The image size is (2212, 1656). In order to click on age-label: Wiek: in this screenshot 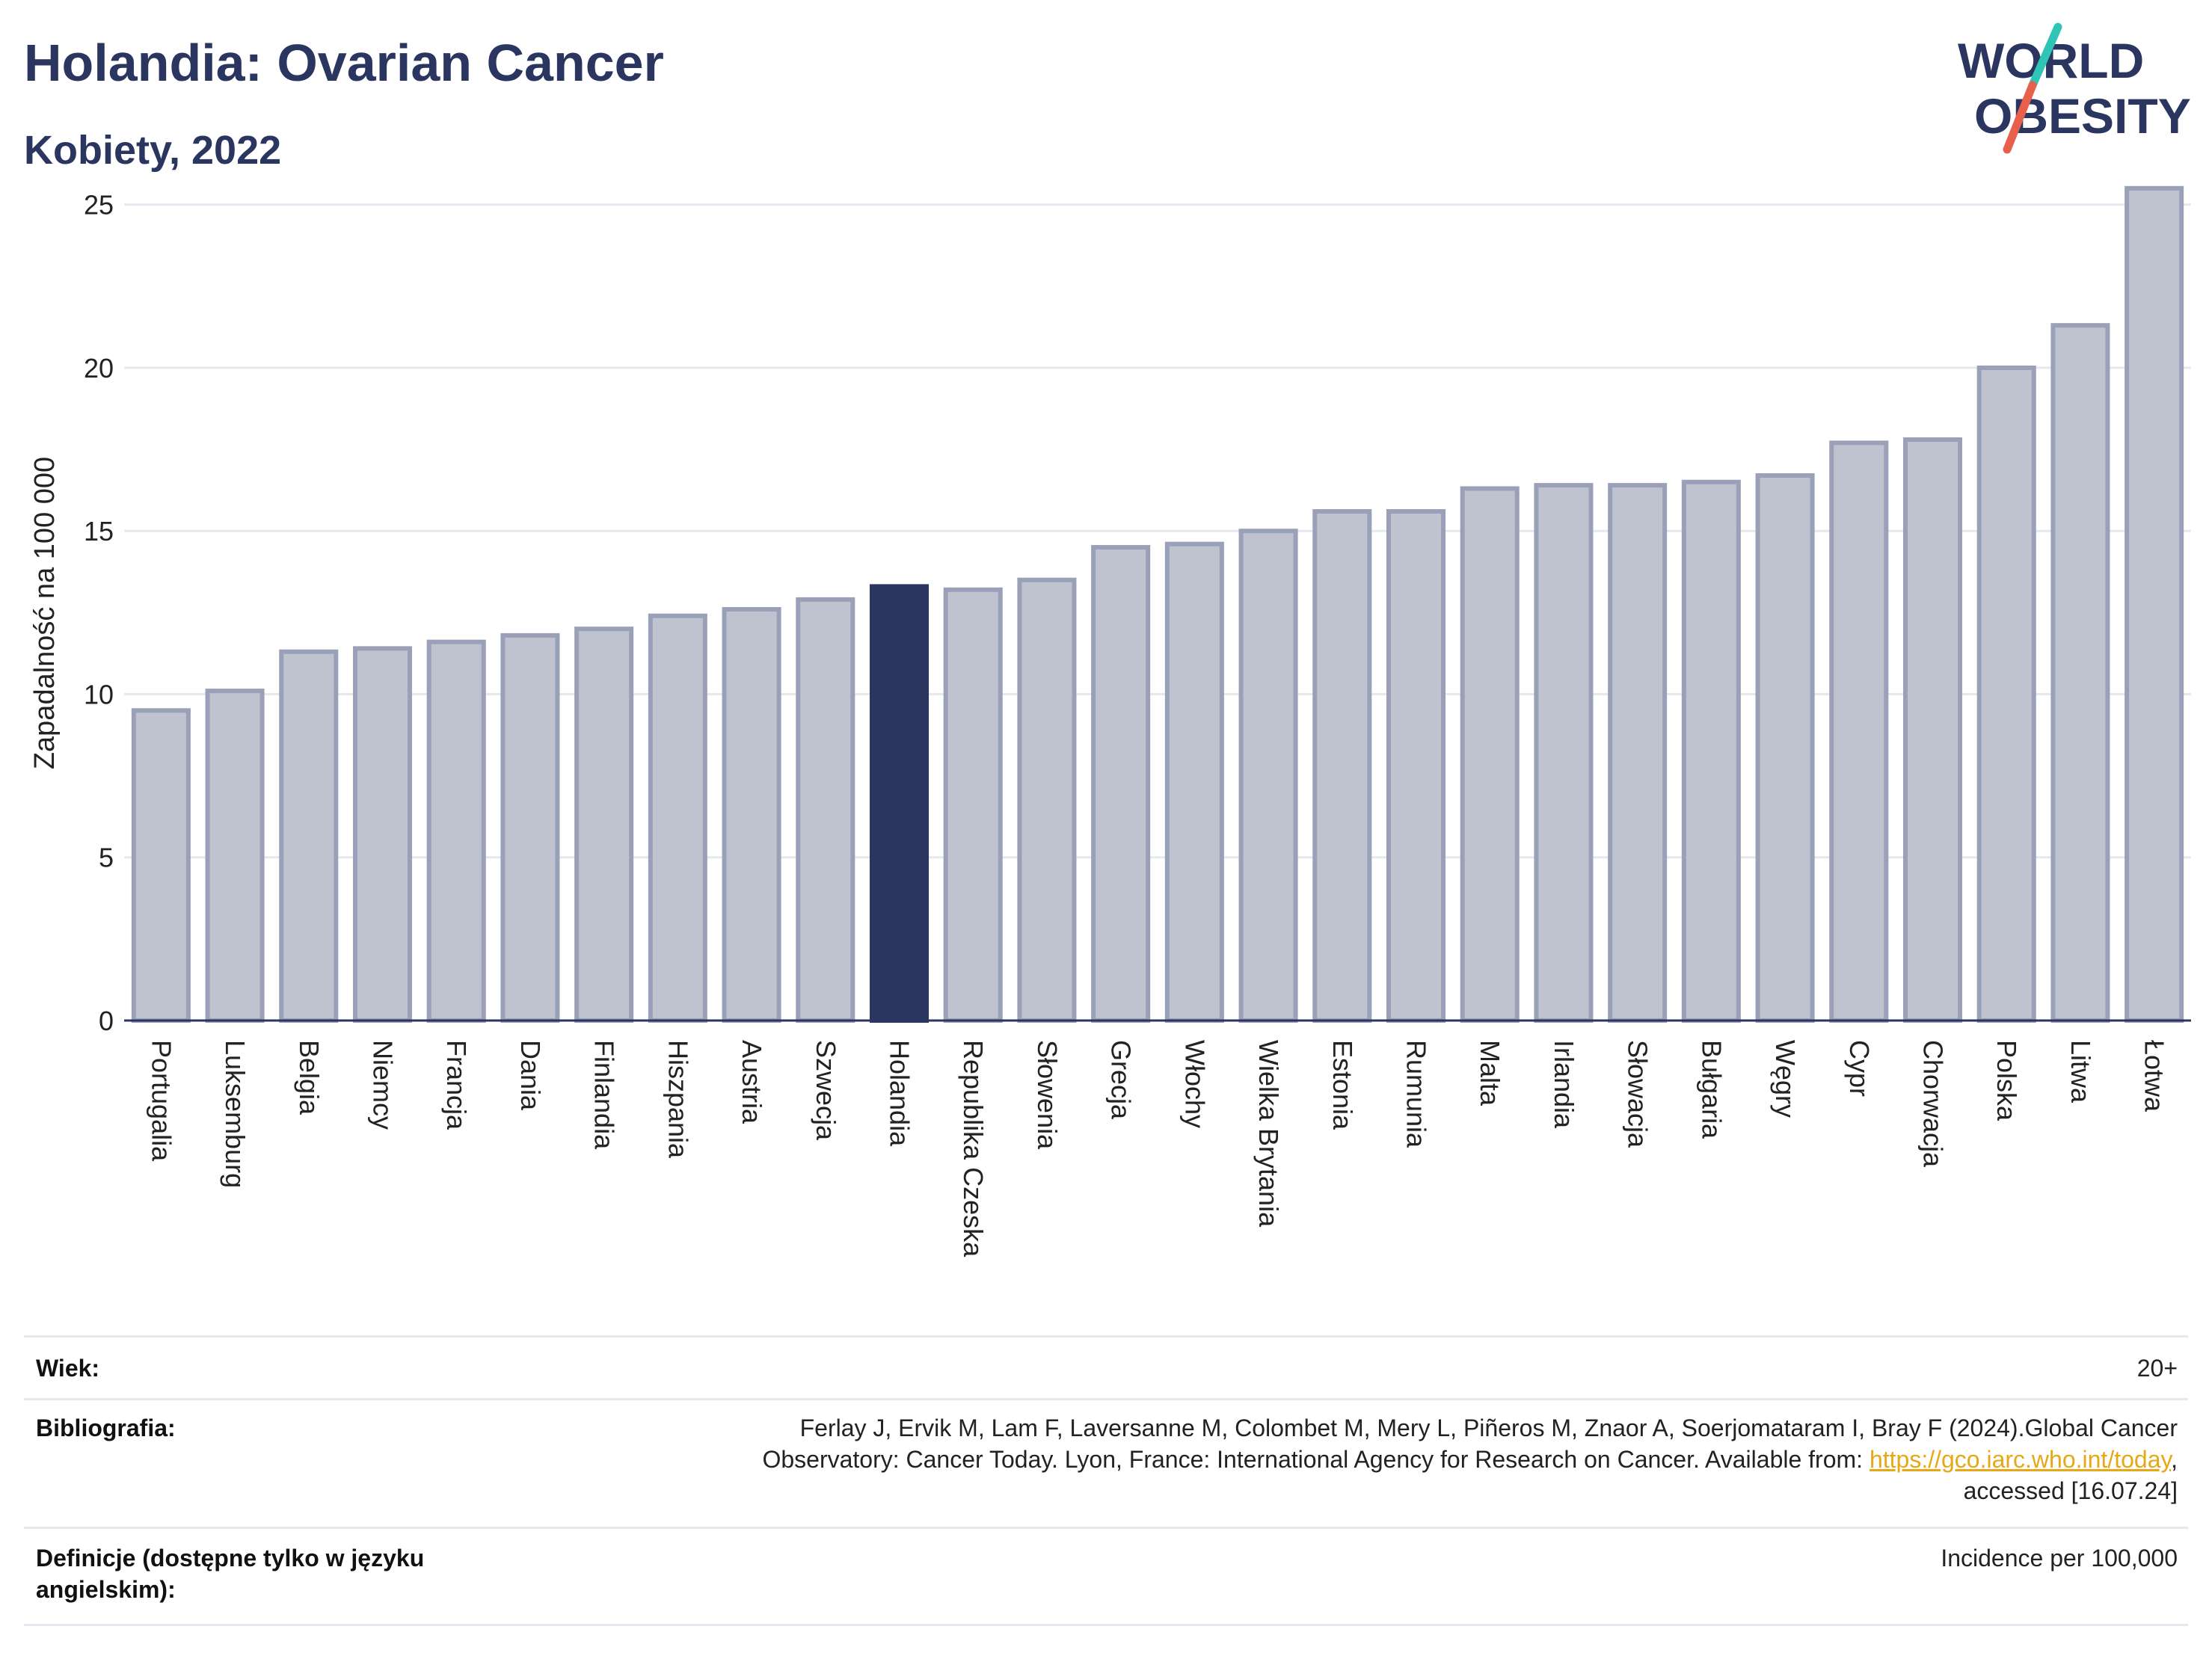, I will do `click(68, 1368)`.